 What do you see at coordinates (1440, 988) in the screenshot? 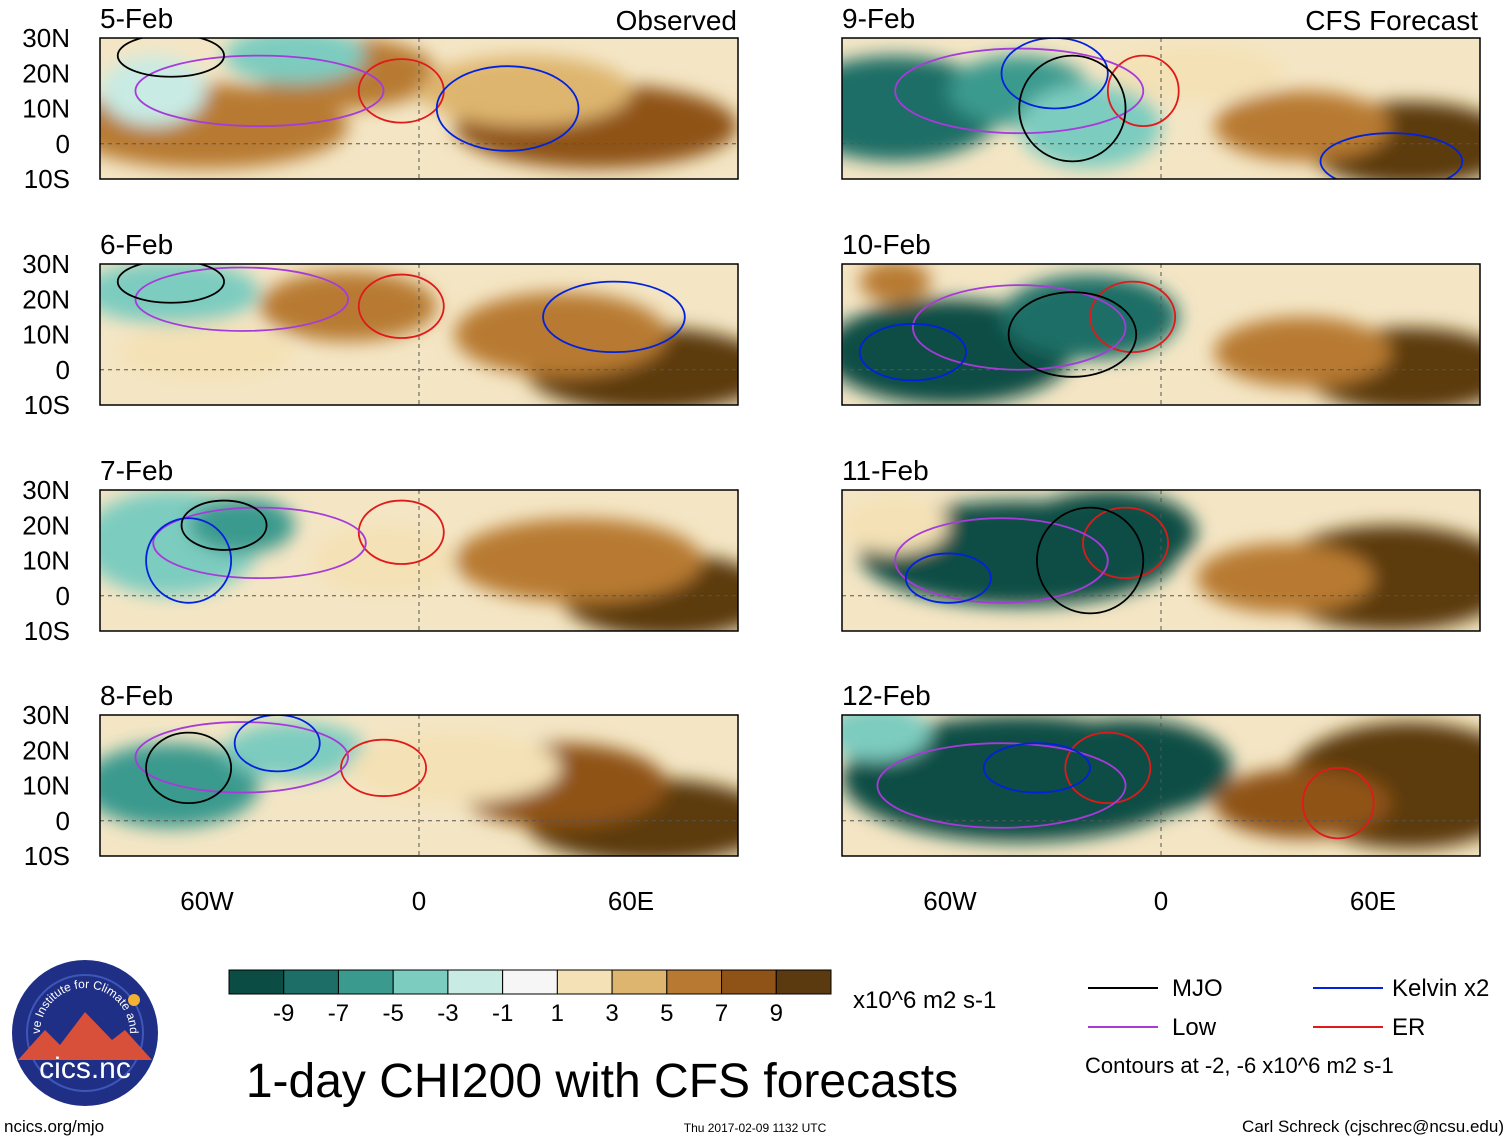
I see `legend-kelvin-label: Kelvin x2` at bounding box center [1440, 988].